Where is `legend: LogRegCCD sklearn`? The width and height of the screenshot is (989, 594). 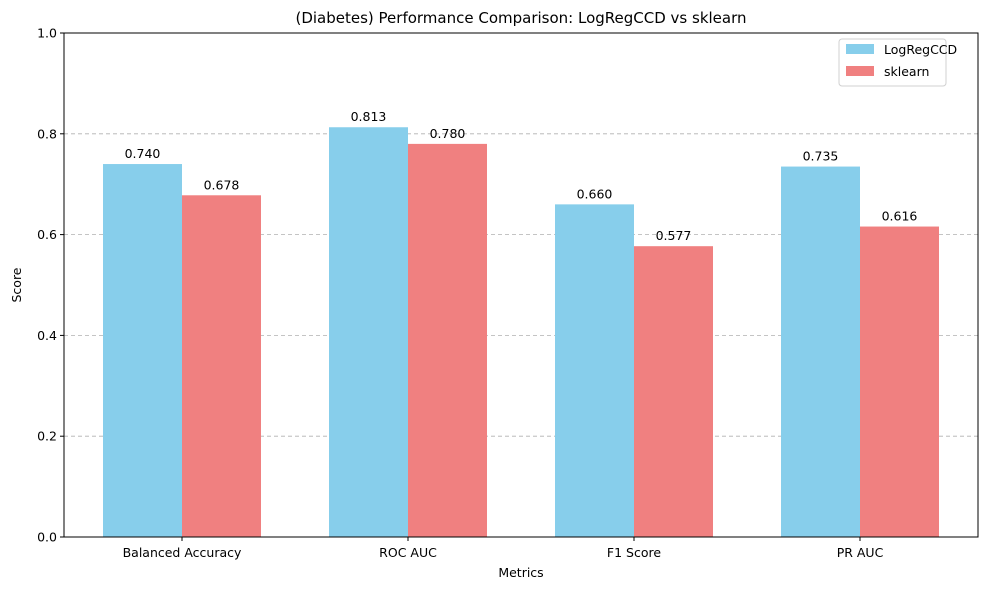
legend: LogRegCCD sklearn is located at coordinates (897, 62).